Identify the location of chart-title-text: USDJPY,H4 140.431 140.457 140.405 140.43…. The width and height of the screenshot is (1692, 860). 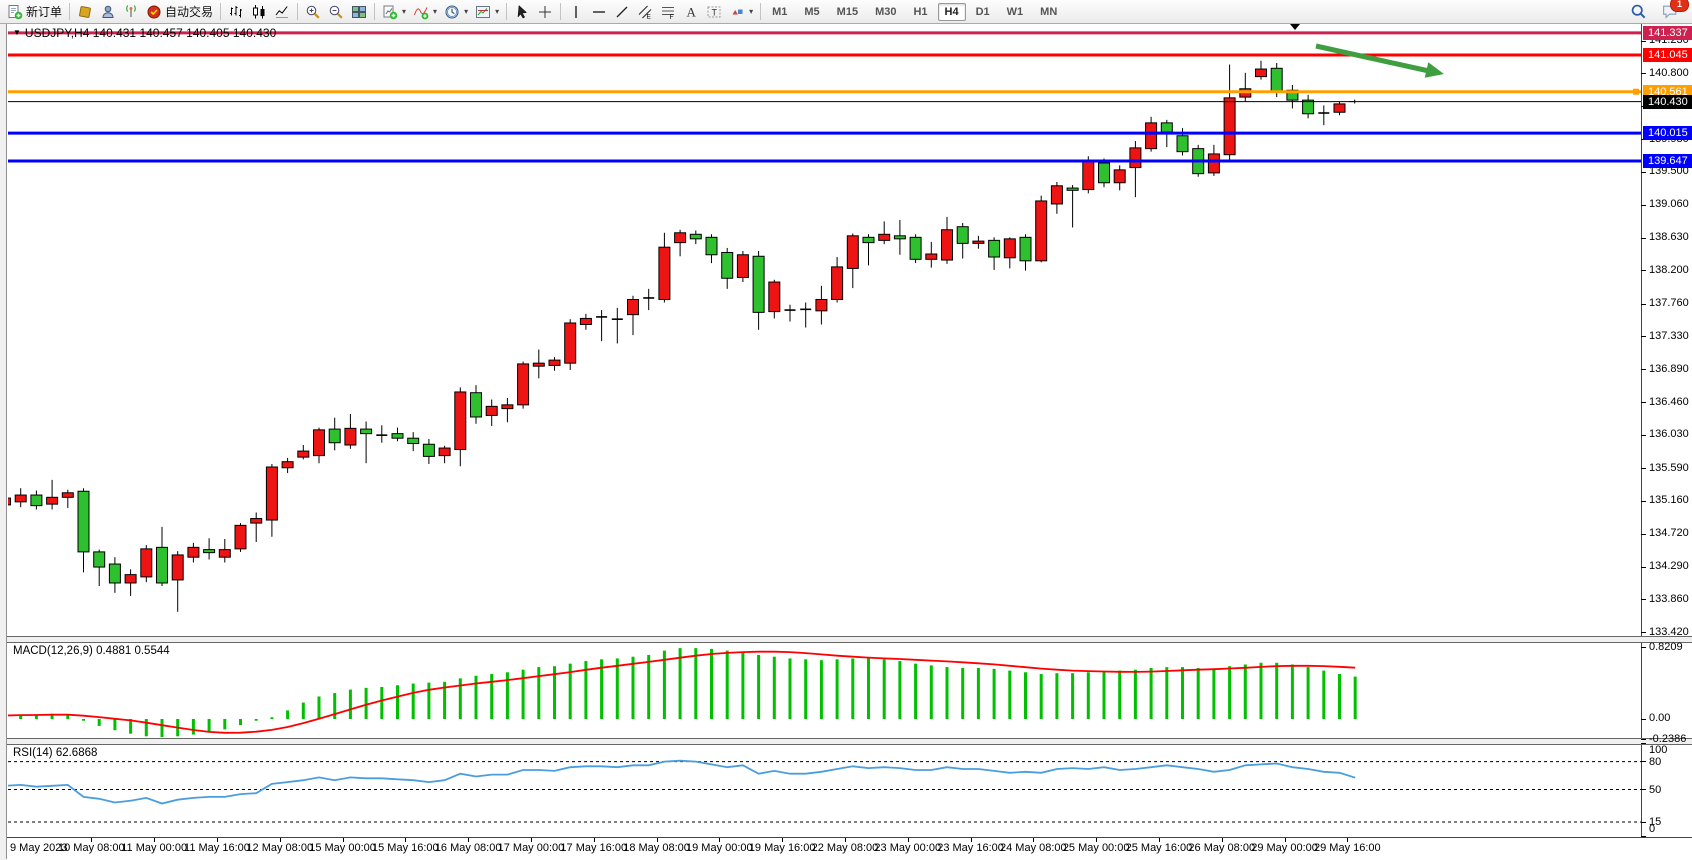
(150, 33).